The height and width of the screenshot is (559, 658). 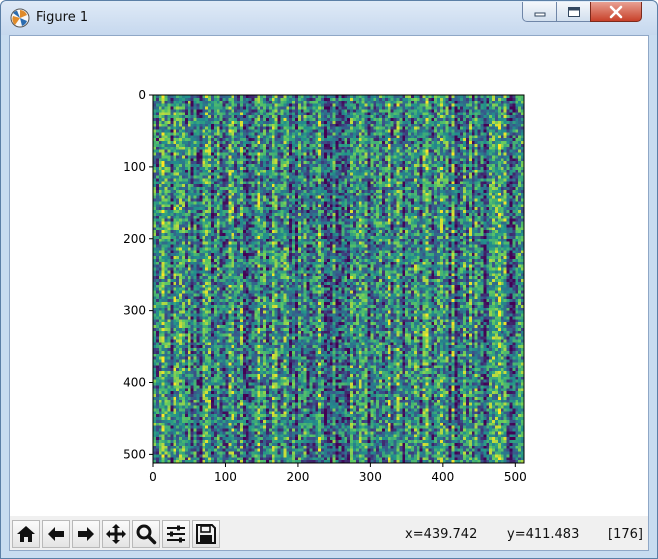 What do you see at coordinates (297, 477) in the screenshot?
I see `x-tick-label: 200` at bounding box center [297, 477].